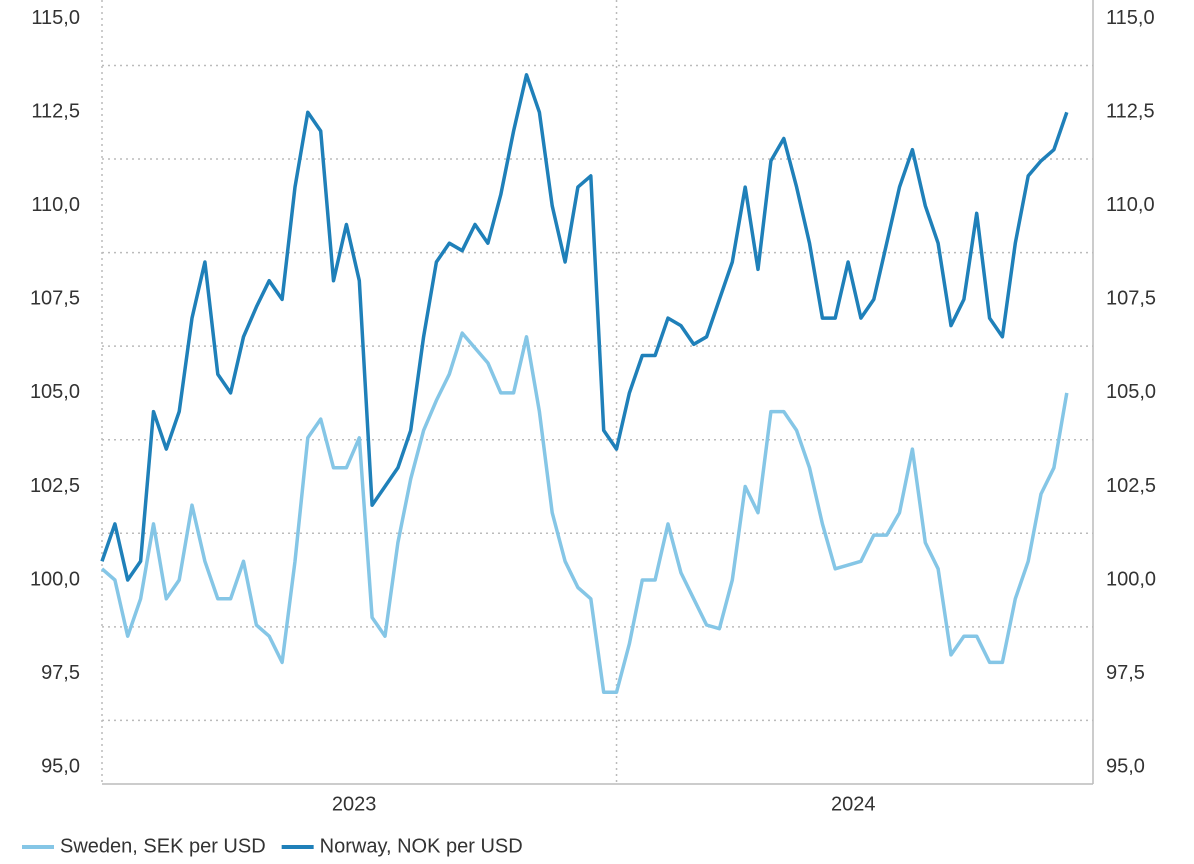  Describe the element at coordinates (1131, 486) in the screenshot. I see `y2-tick-label: 102,5` at that location.